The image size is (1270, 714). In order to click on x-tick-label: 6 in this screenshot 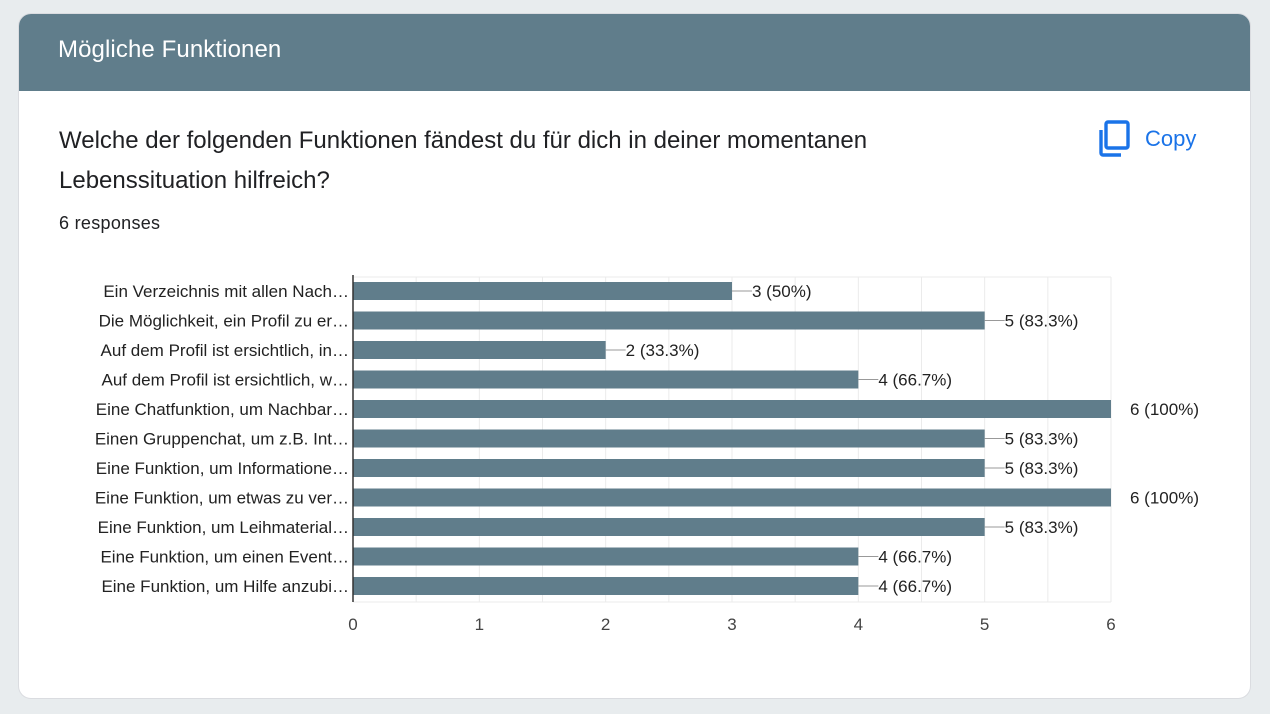, I will do `click(1110, 624)`.